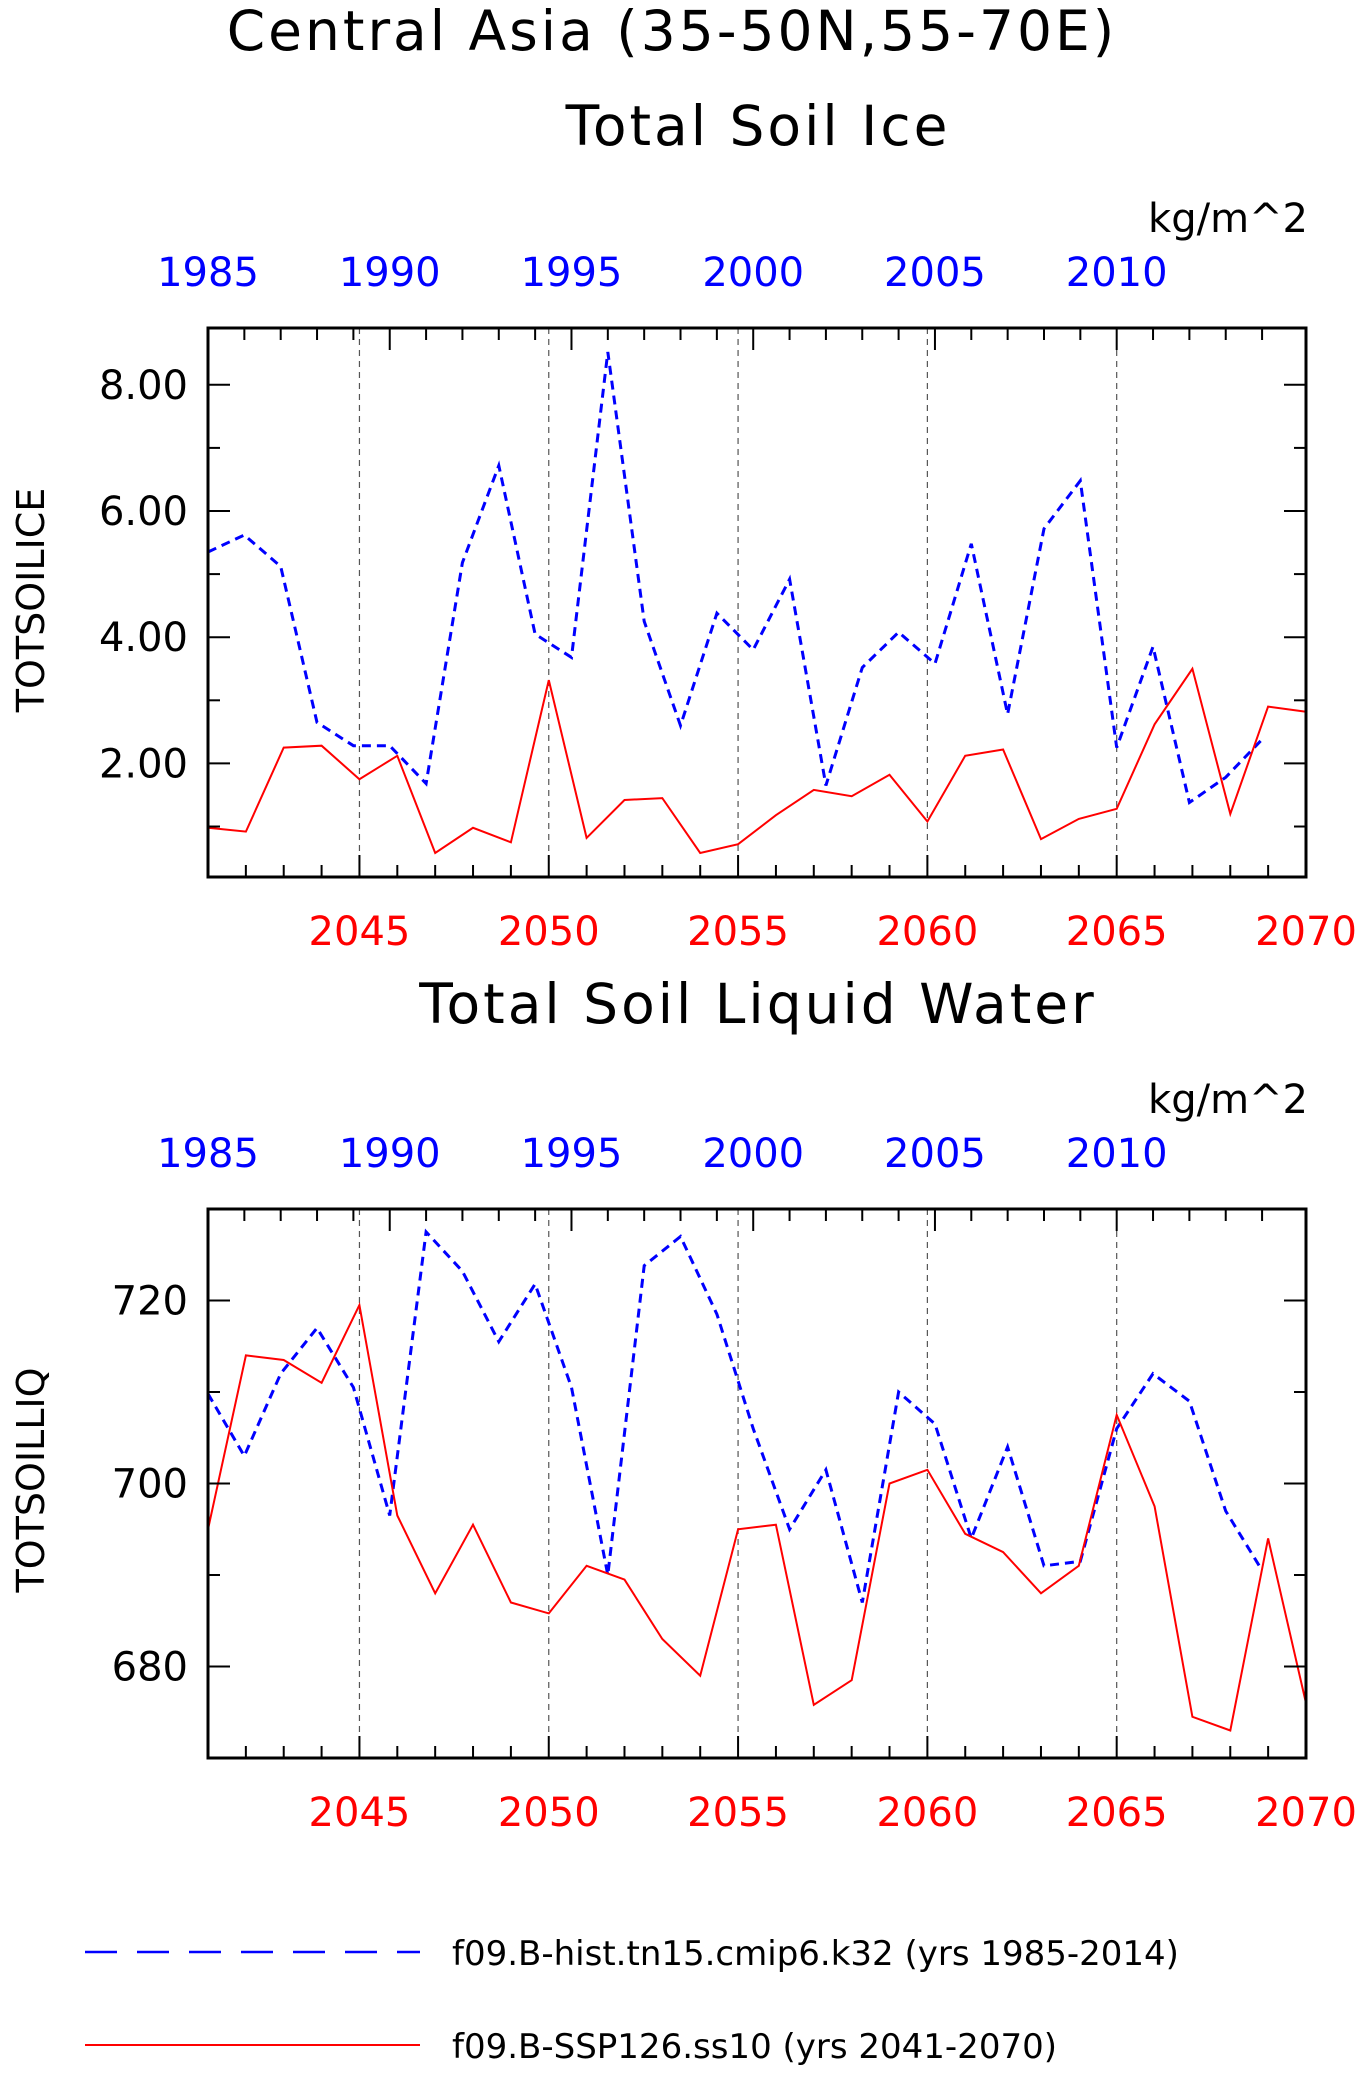 Image resolution: width=1356 pixels, height=2074 pixels. What do you see at coordinates (143, 764) in the screenshot?
I see `y-tick-label: 2.00` at bounding box center [143, 764].